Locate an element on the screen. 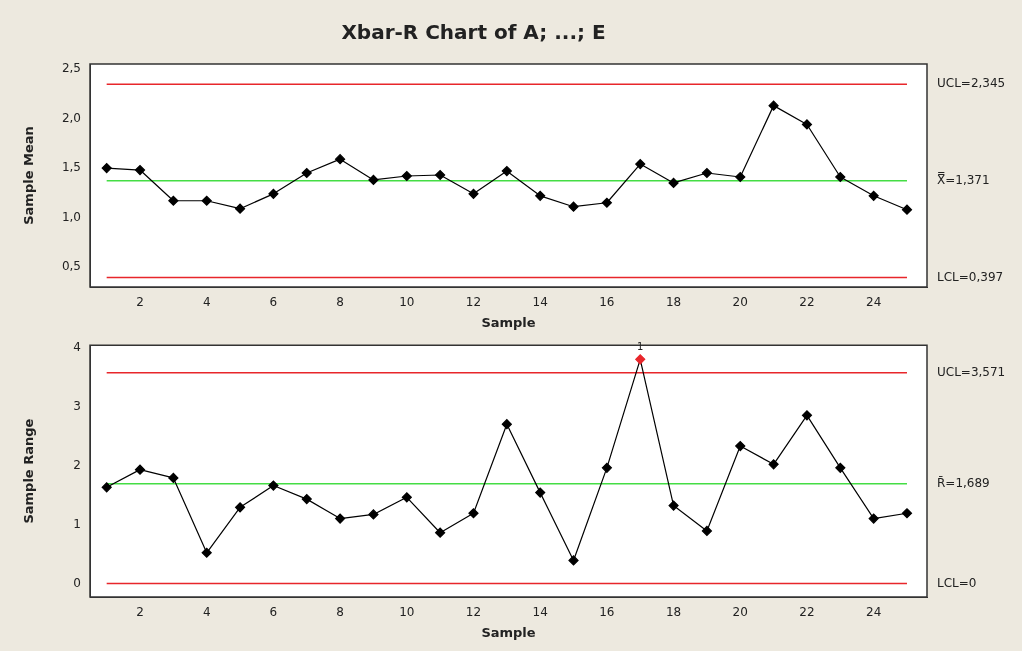 This screenshot has height=651, width=1022. ref-line-label: X̿=1,371 is located at coordinates (963, 179).